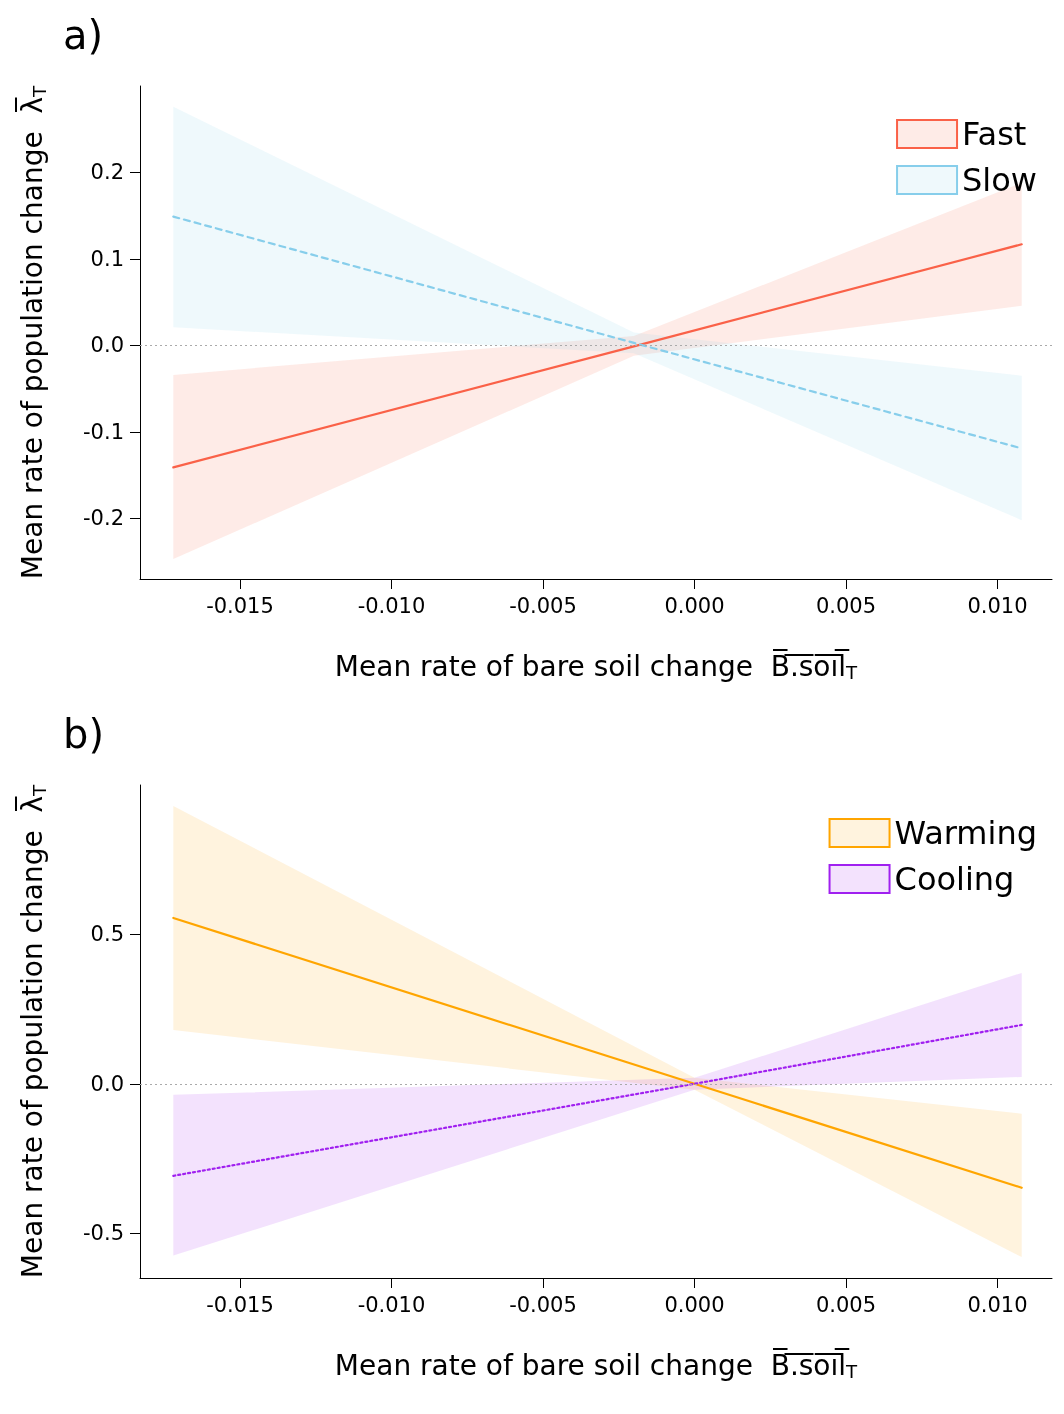 Image resolution: width=1064 pixels, height=1414 pixels. I want to click on y-tick-label: -0.1, so click(103, 431).